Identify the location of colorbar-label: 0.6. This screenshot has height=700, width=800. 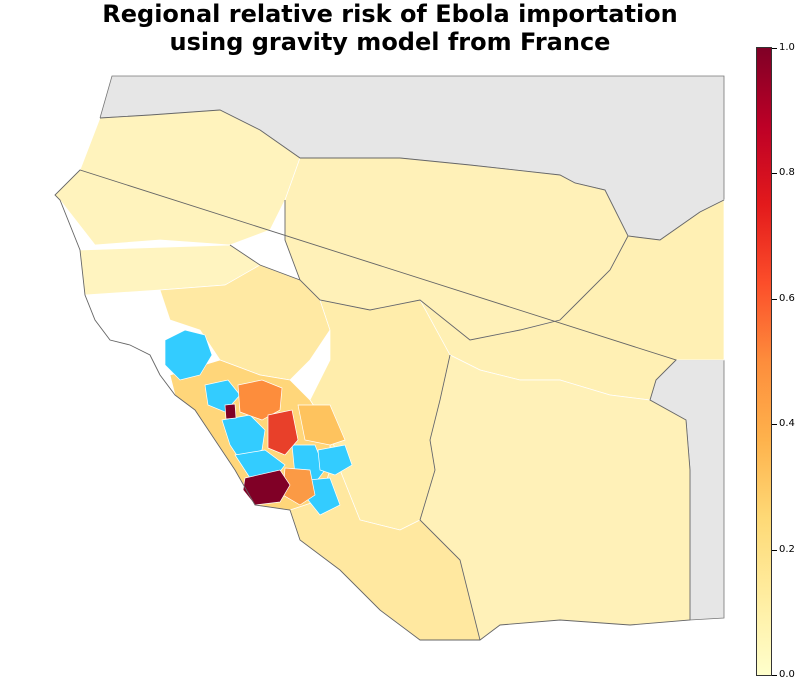
(787, 298).